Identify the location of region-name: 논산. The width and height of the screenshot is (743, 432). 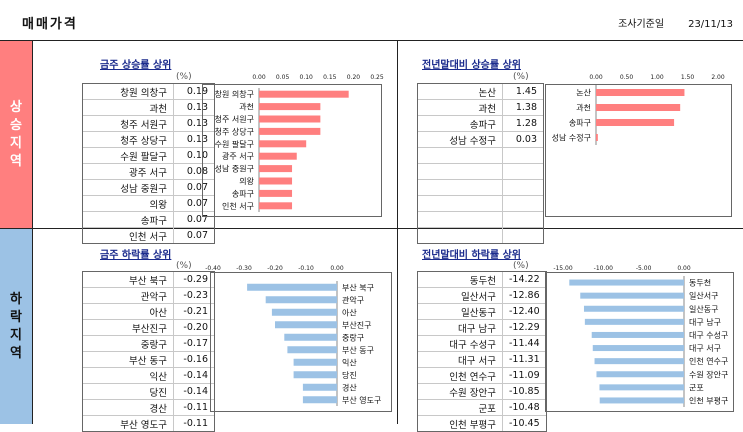
(487, 93).